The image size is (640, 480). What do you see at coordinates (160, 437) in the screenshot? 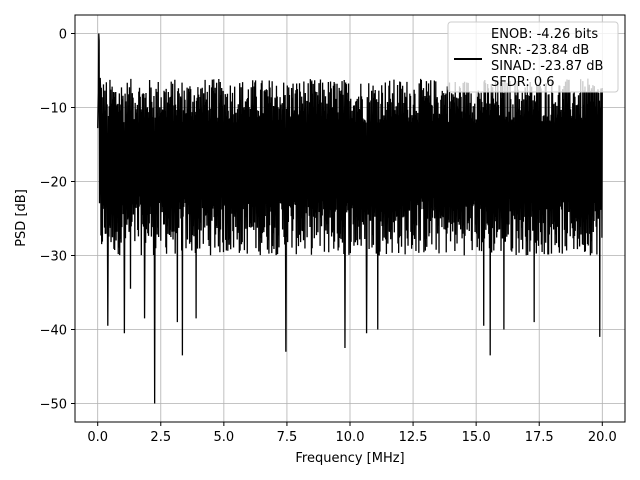
I see `x-tick-label: 2.5` at bounding box center [160, 437].